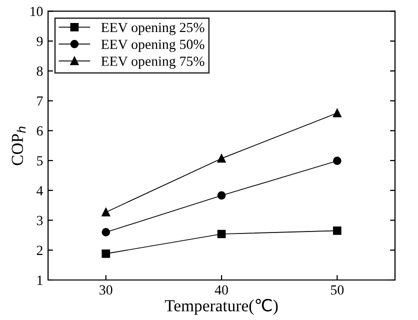 This screenshot has height=320, width=418. What do you see at coordinates (152, 29) in the screenshot?
I see `legend-label: EEV opening 25%` at bounding box center [152, 29].